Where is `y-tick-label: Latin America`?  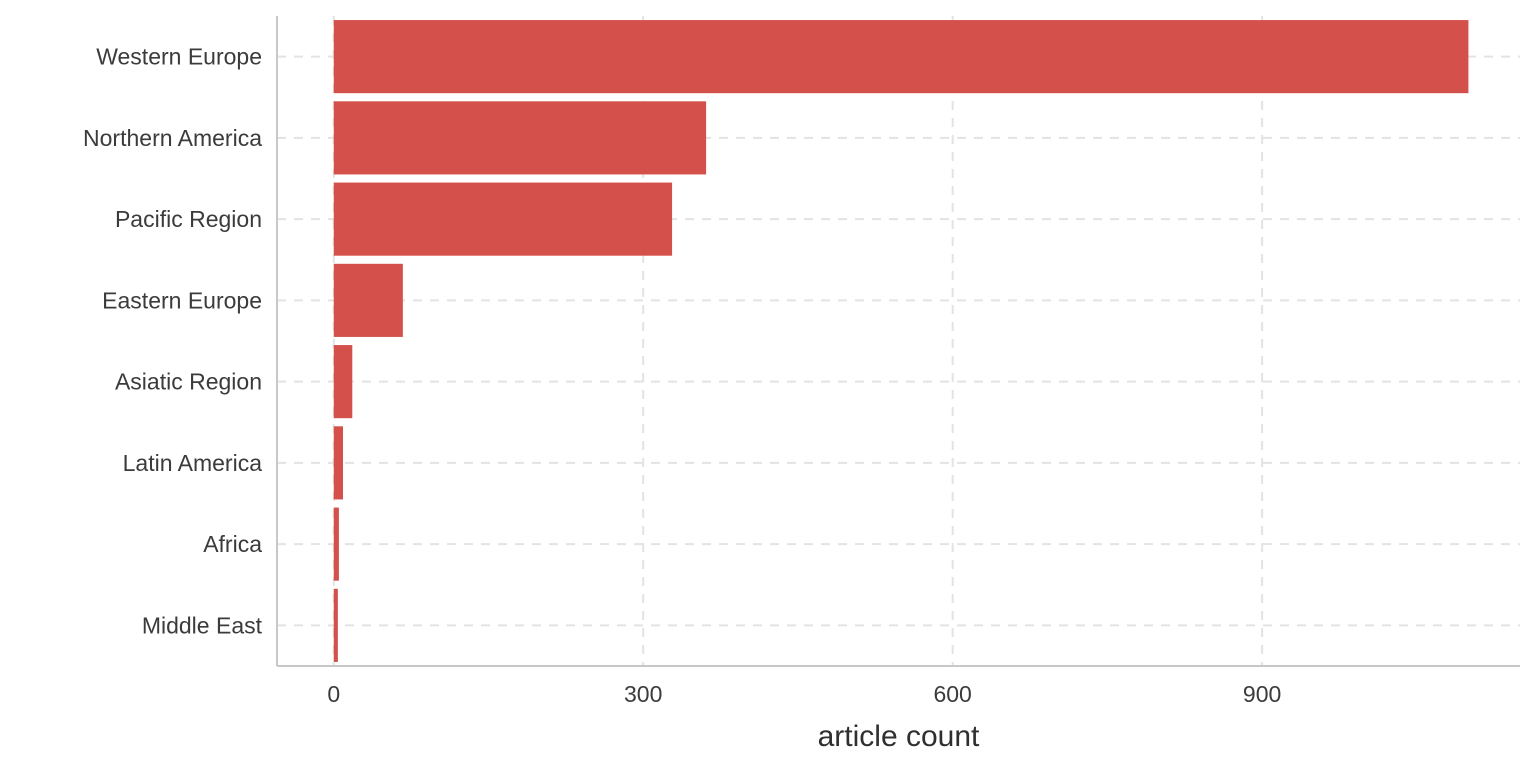
y-tick-label: Latin America is located at coordinates (193, 463).